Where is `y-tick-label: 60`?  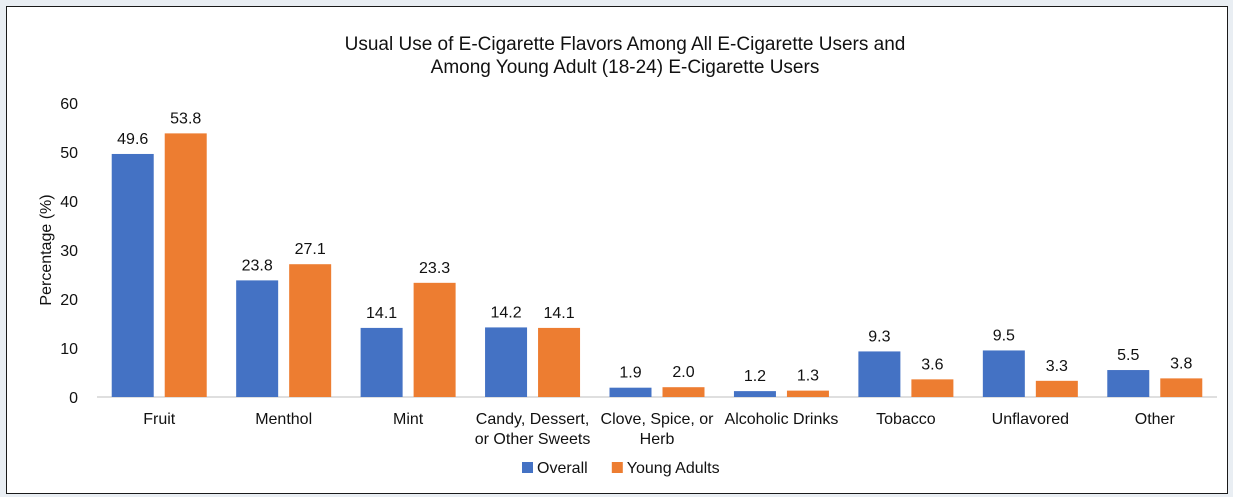 y-tick-label: 60 is located at coordinates (69, 104).